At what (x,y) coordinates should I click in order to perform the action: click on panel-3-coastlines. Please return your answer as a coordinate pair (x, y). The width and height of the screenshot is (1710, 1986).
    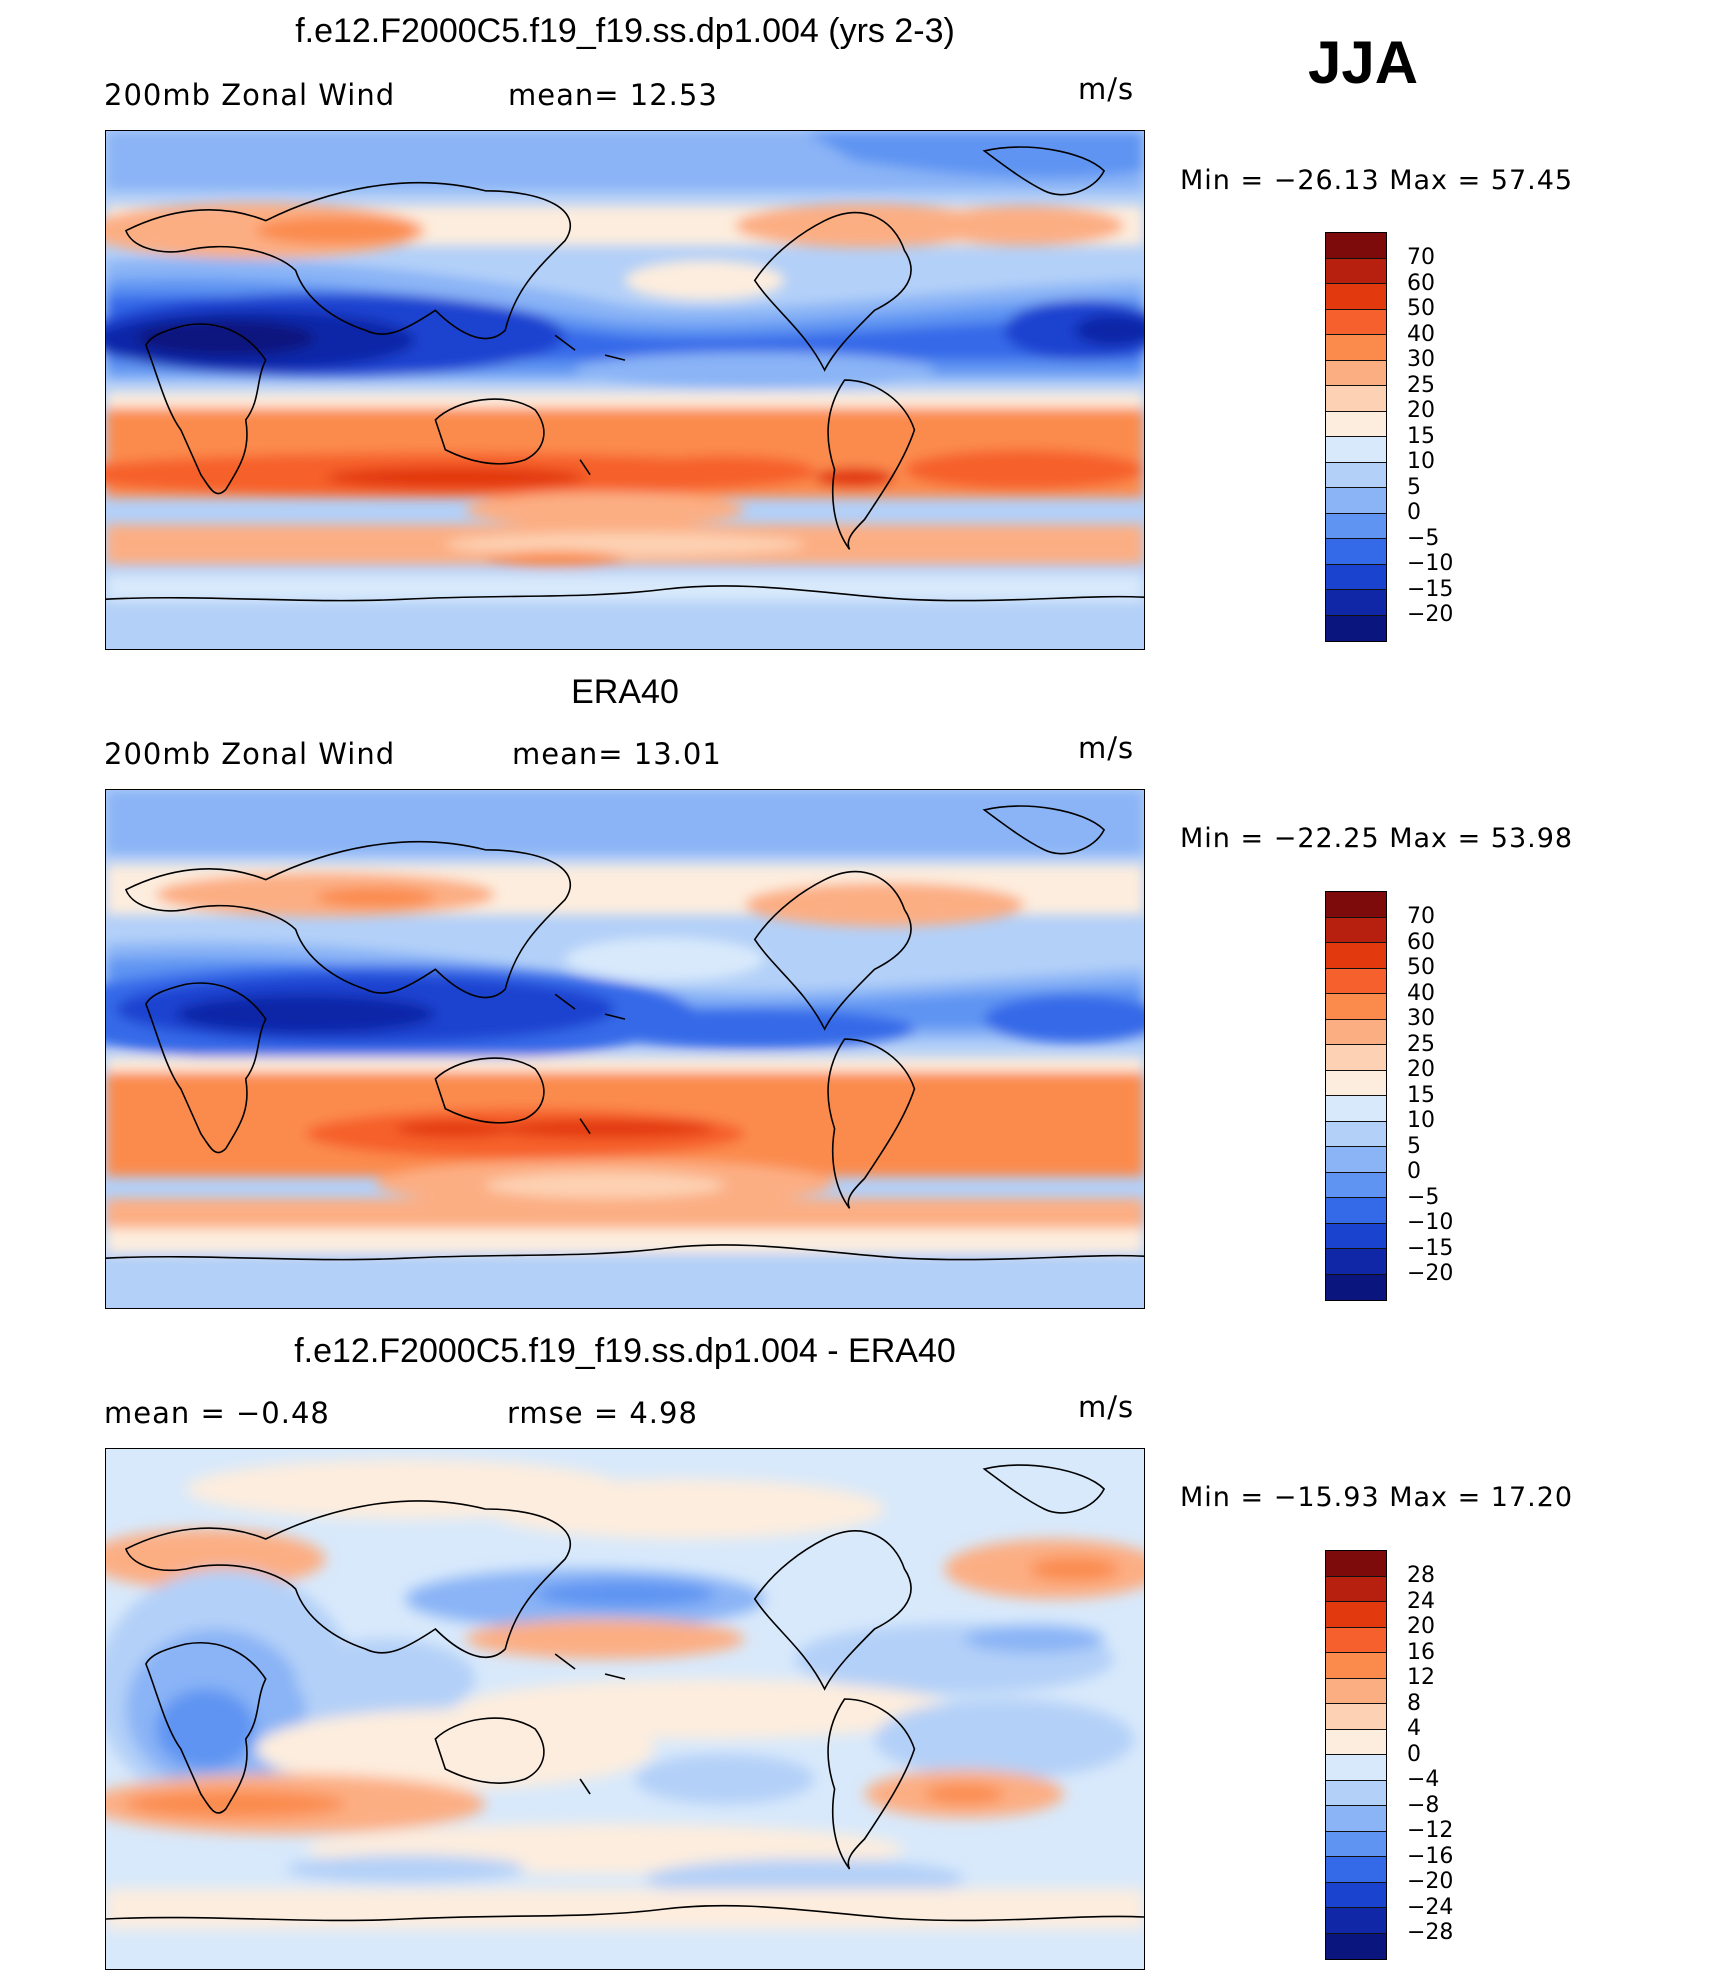
    Looking at the image, I should click on (625, 1693).